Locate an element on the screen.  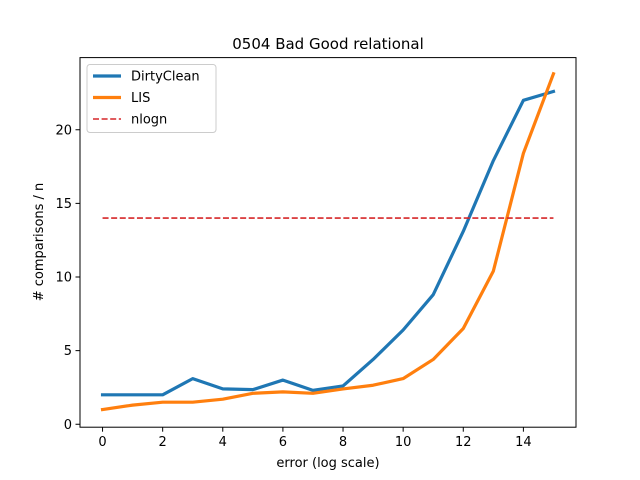
y-tick-label: 15 is located at coordinates (63, 204).